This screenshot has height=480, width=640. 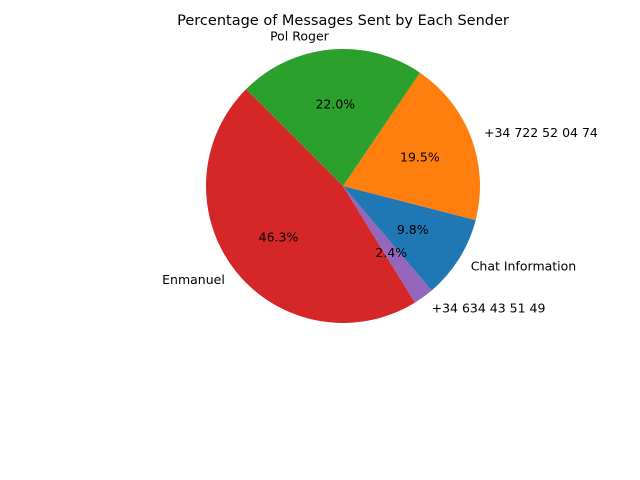 I want to click on pct-label-34-634-43-51-49: 2.4%, so click(x=391, y=252).